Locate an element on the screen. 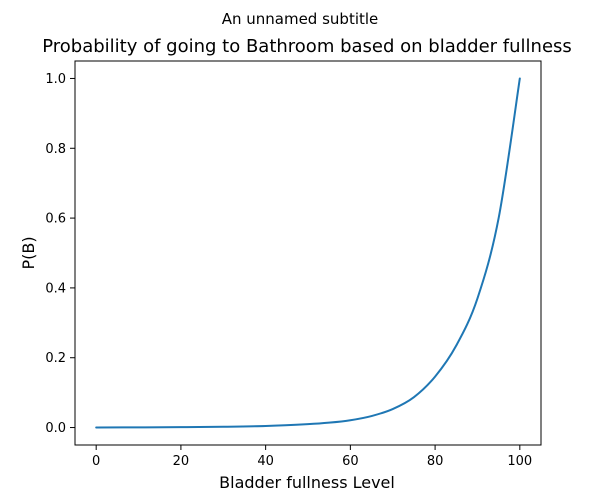 Image resolution: width=600 pixels, height=500 pixels. x-tick-label: 60 is located at coordinates (350, 461).